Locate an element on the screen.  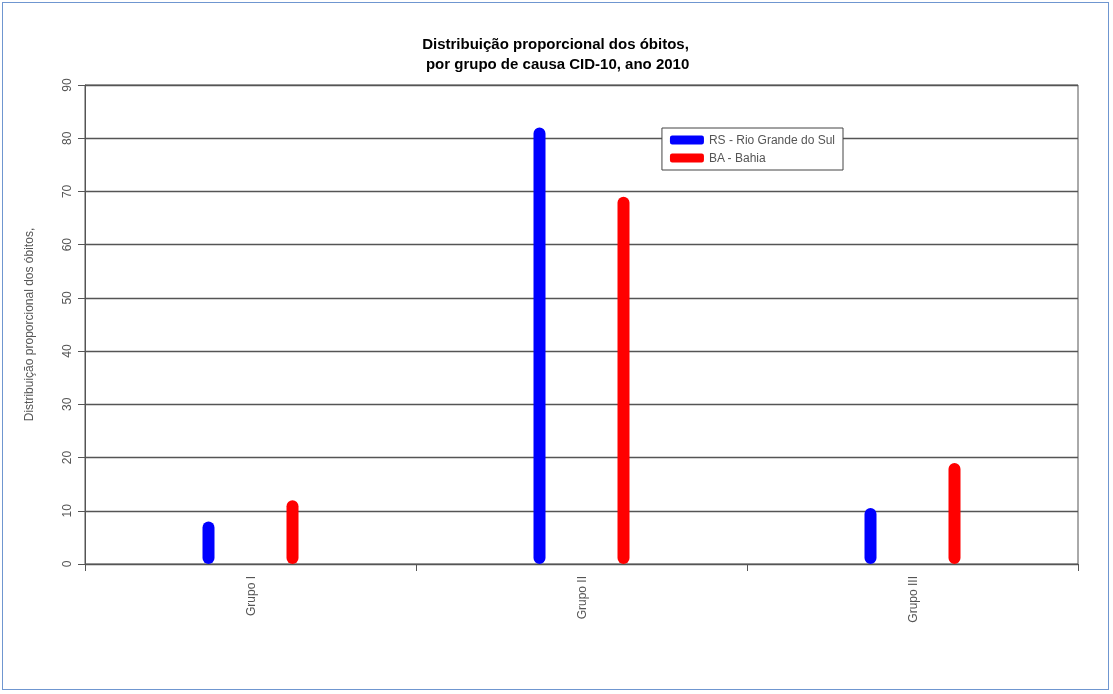
legend-label: RS - Rio Grande do Sul is located at coordinates (771, 140).